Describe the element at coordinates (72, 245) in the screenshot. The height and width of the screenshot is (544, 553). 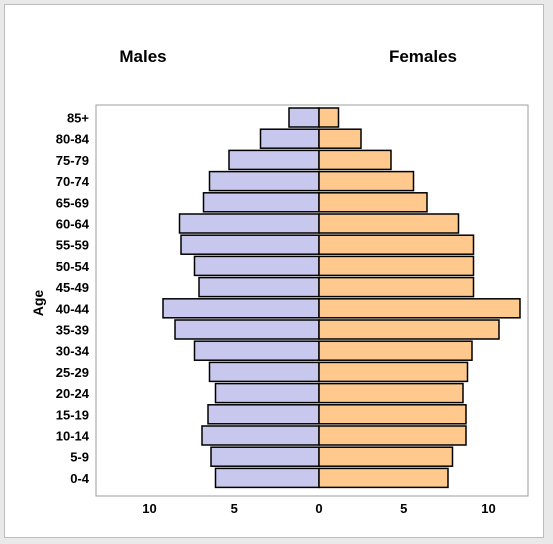
I see `age-label-55-59: 55-59` at that location.